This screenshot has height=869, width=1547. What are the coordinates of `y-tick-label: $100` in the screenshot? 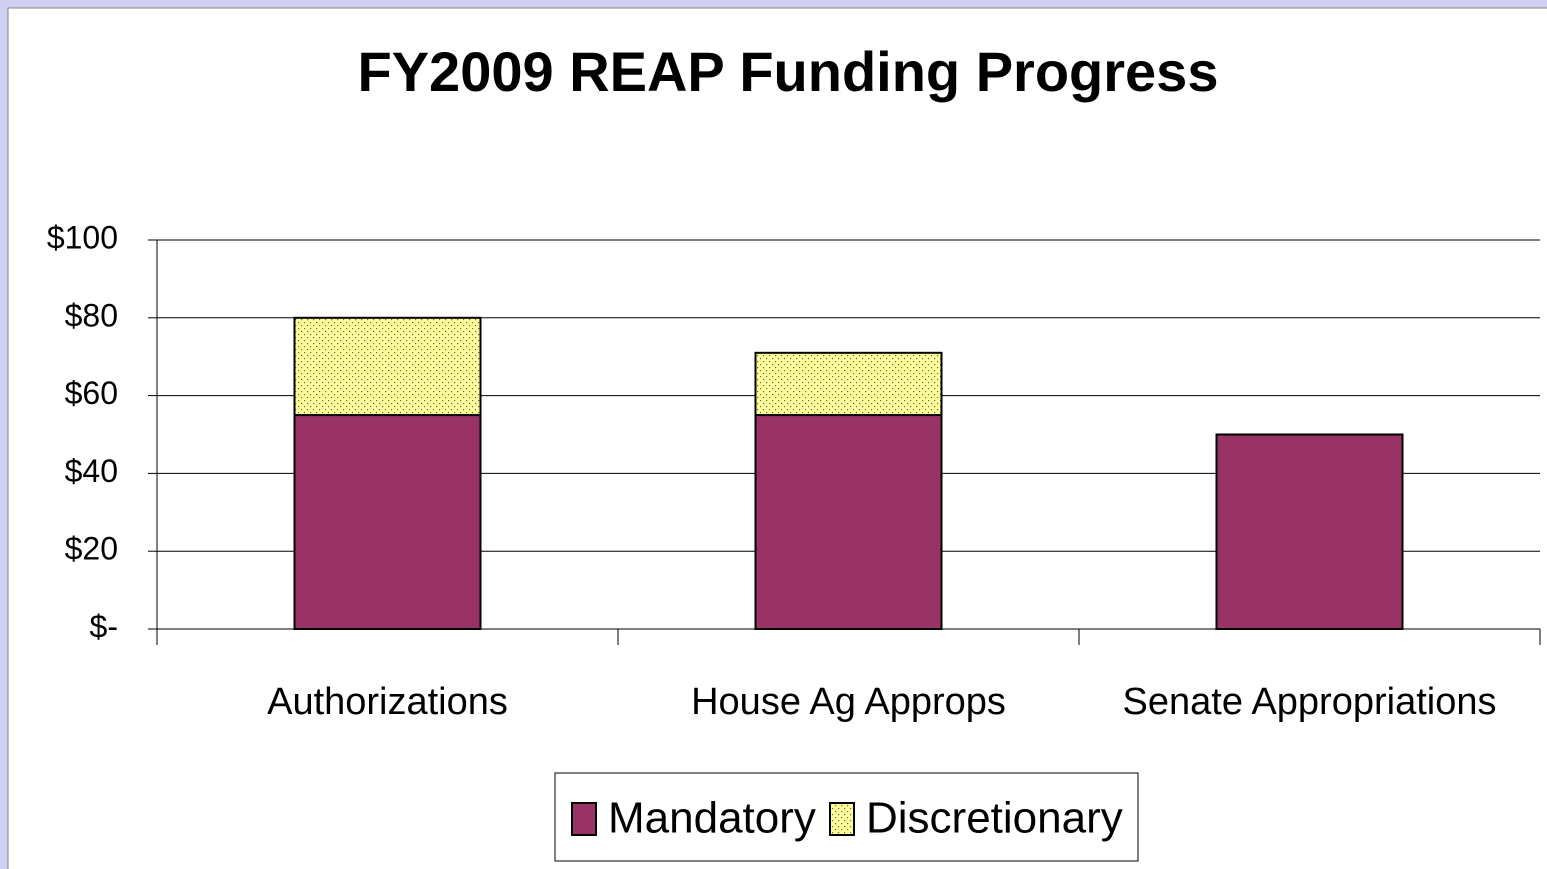 It's located at (82, 237).